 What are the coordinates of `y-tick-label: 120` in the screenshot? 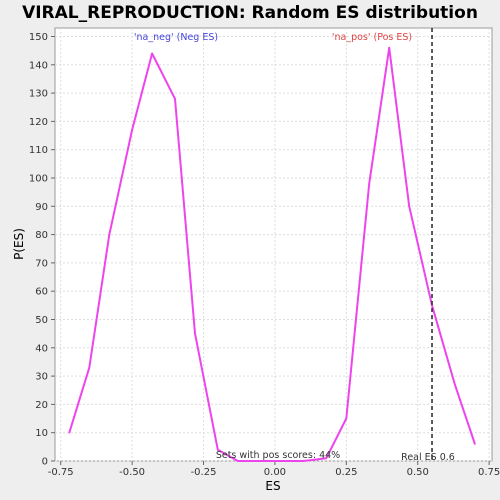 It's located at (38, 122).